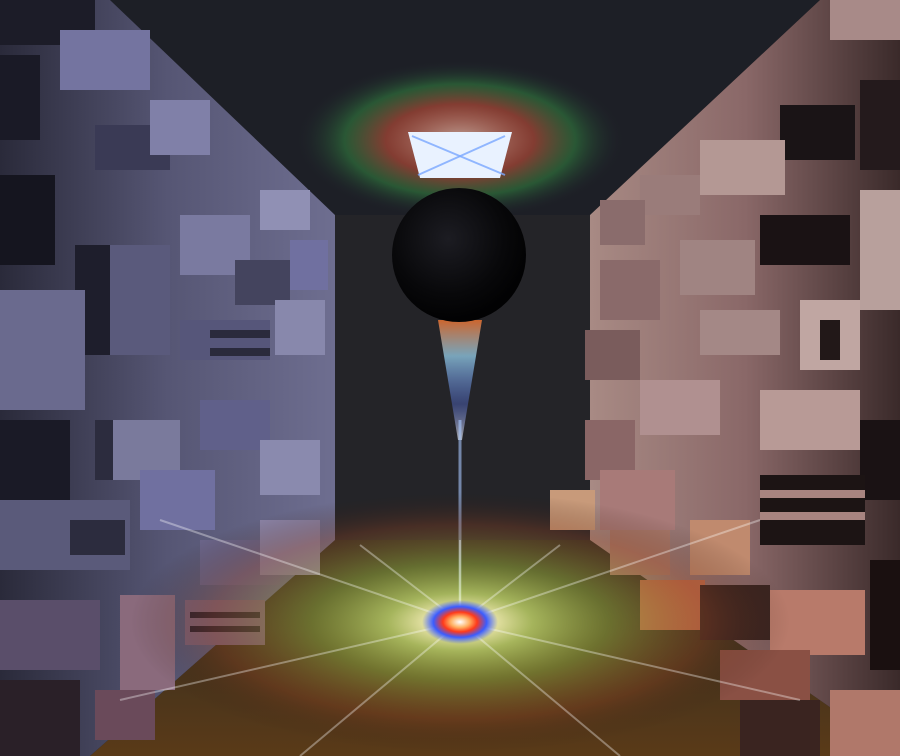 Image resolution: width=900 pixels, height=756 pixels. Describe the element at coordinates (460, 380) in the screenshot. I see `refracted-beam` at that location.